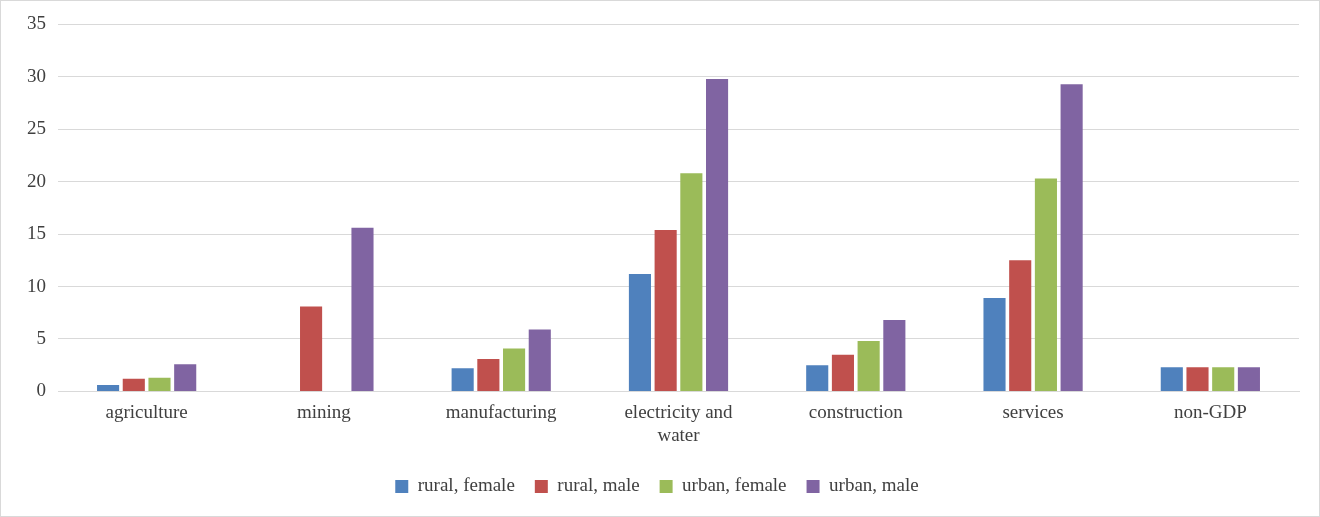 The image size is (1320, 517). Describe the element at coordinates (874, 485) in the screenshot. I see `legend-label: urban, male` at that location.